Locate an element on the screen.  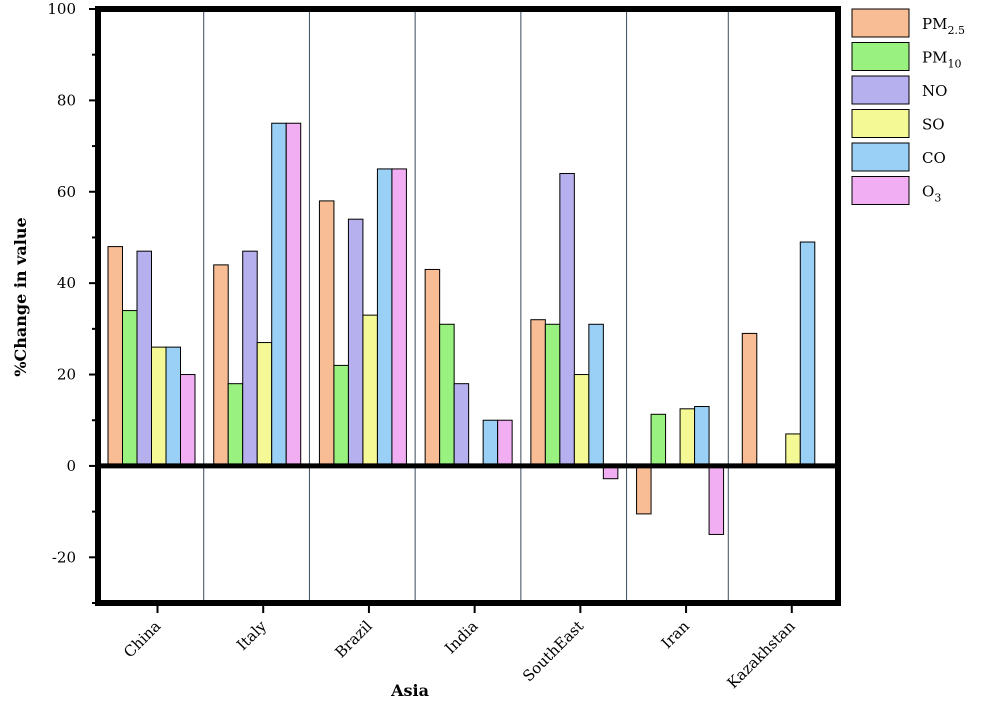
bar-co-southeast is located at coordinates (596, 395).